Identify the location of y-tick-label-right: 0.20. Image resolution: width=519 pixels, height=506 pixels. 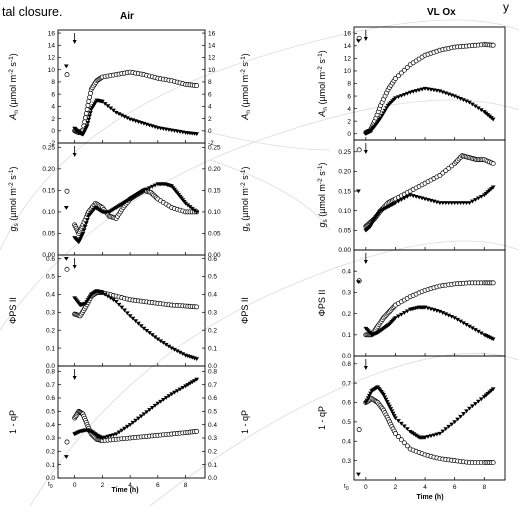
(214, 169).